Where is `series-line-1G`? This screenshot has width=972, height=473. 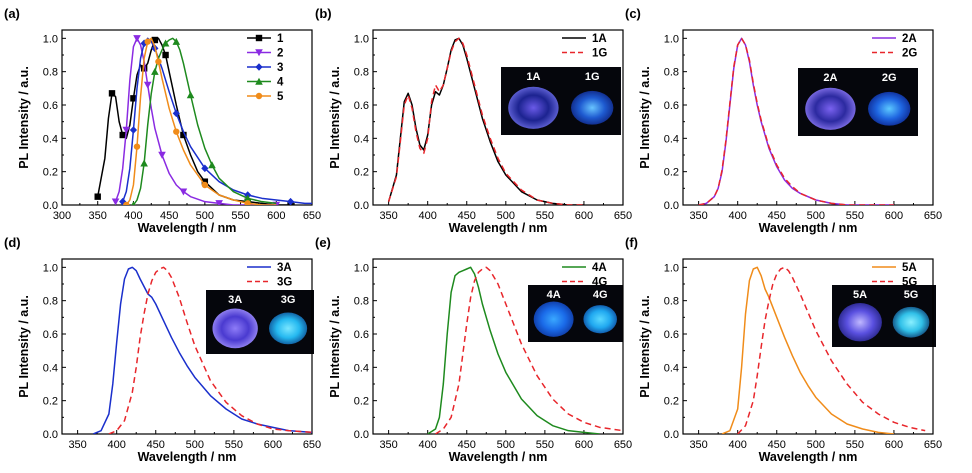 series-line-1G is located at coordinates (485, 121).